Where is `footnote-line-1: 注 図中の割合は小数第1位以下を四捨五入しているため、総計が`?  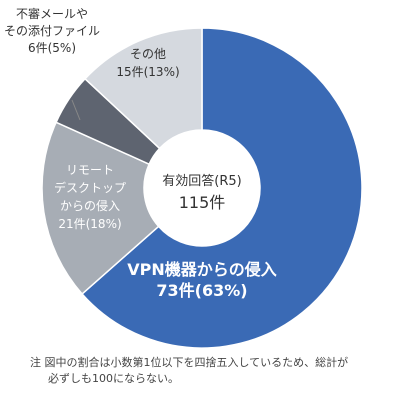 footnote-line-1: 注 図中の割合は小数第1位以下を四捨五入しているため、総計が is located at coordinates (189, 362).